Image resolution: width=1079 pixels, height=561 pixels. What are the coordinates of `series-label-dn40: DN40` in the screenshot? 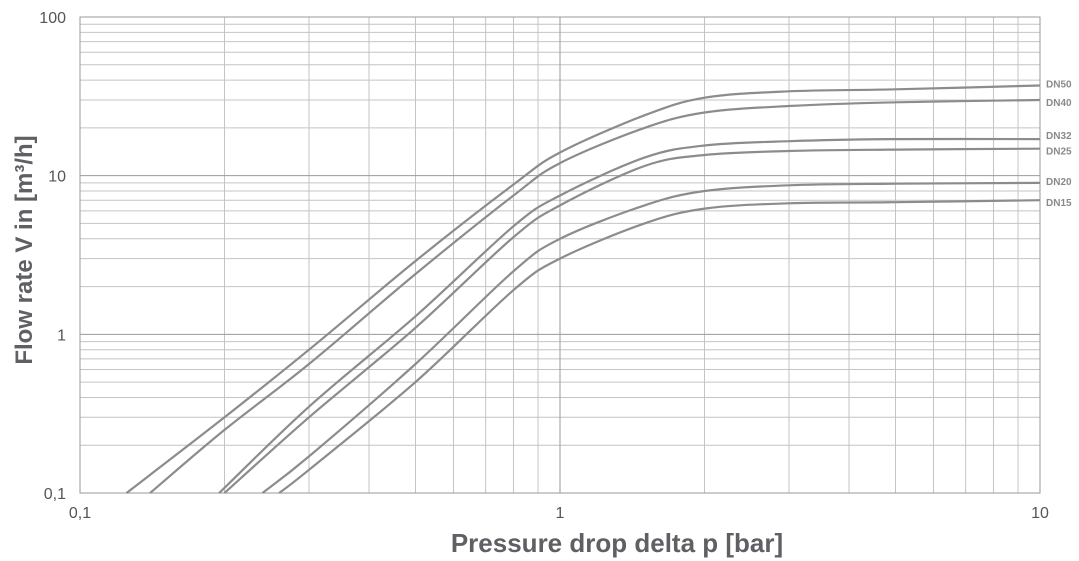 It's located at (1059, 103).